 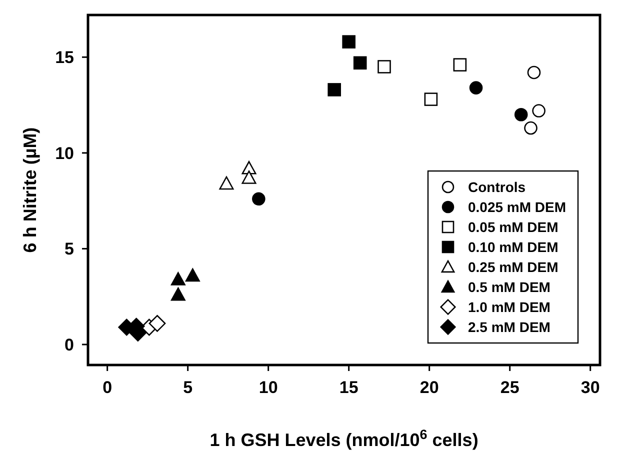 I want to click on y-tick-label: 10, so click(x=64, y=153).